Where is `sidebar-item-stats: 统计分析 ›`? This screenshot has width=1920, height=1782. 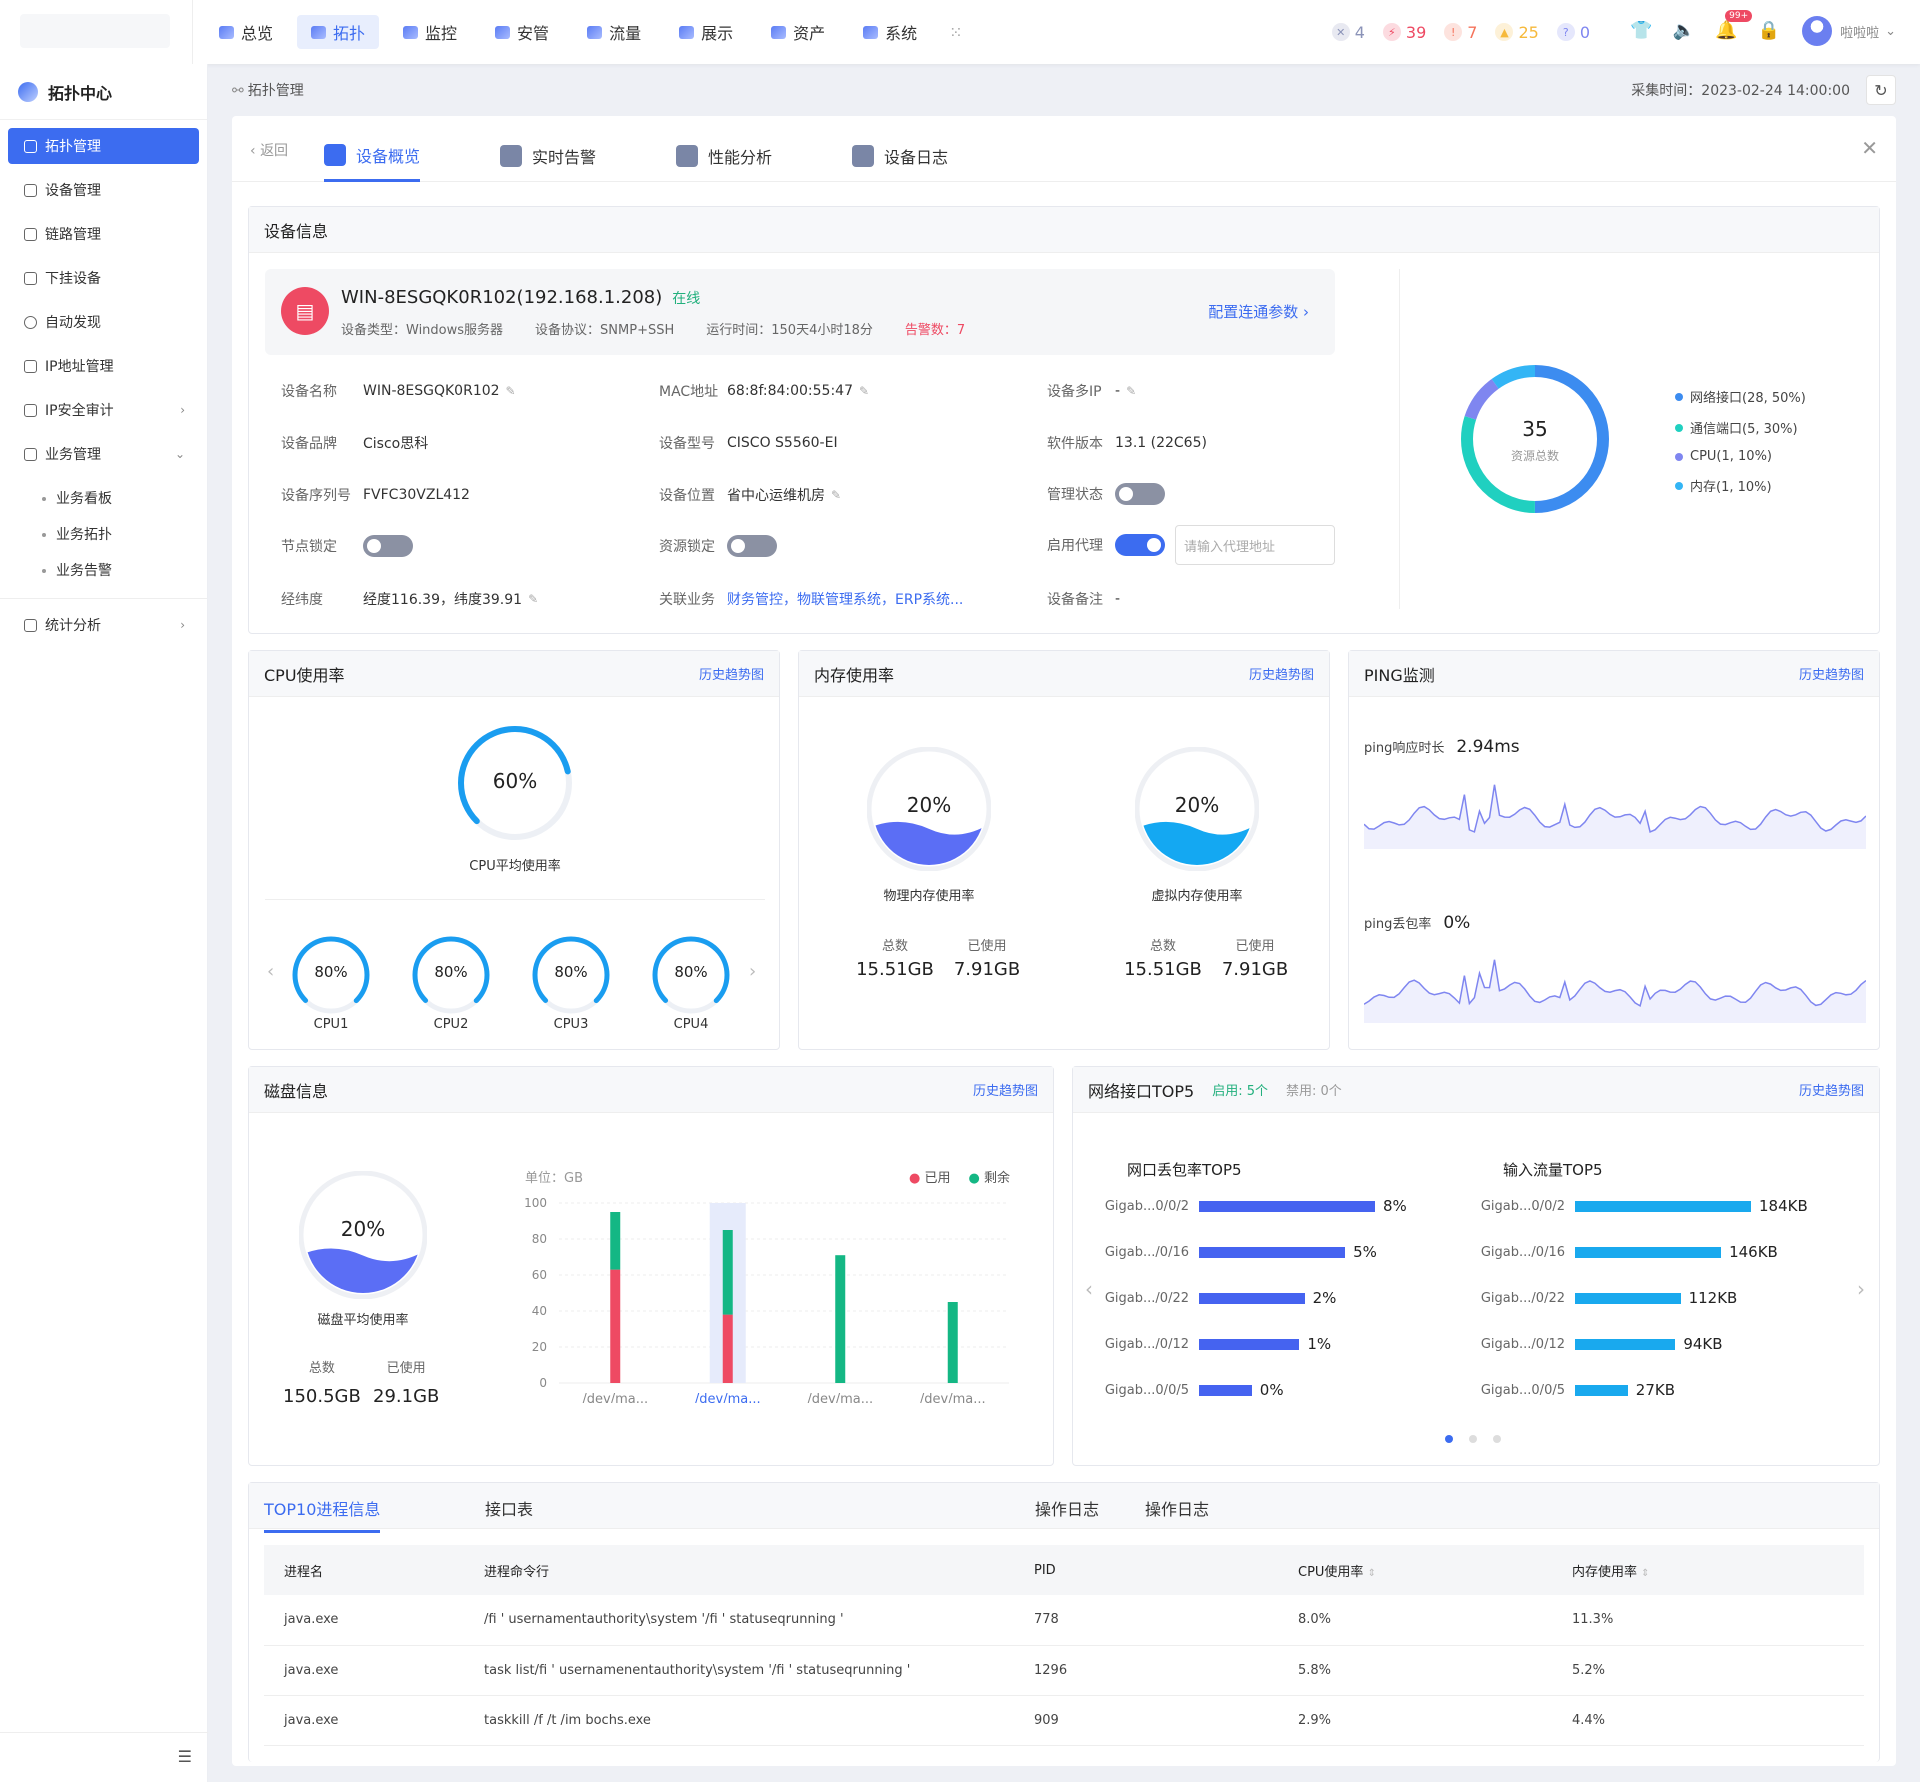 sidebar-item-stats: 统计分析 › is located at coordinates (103, 625).